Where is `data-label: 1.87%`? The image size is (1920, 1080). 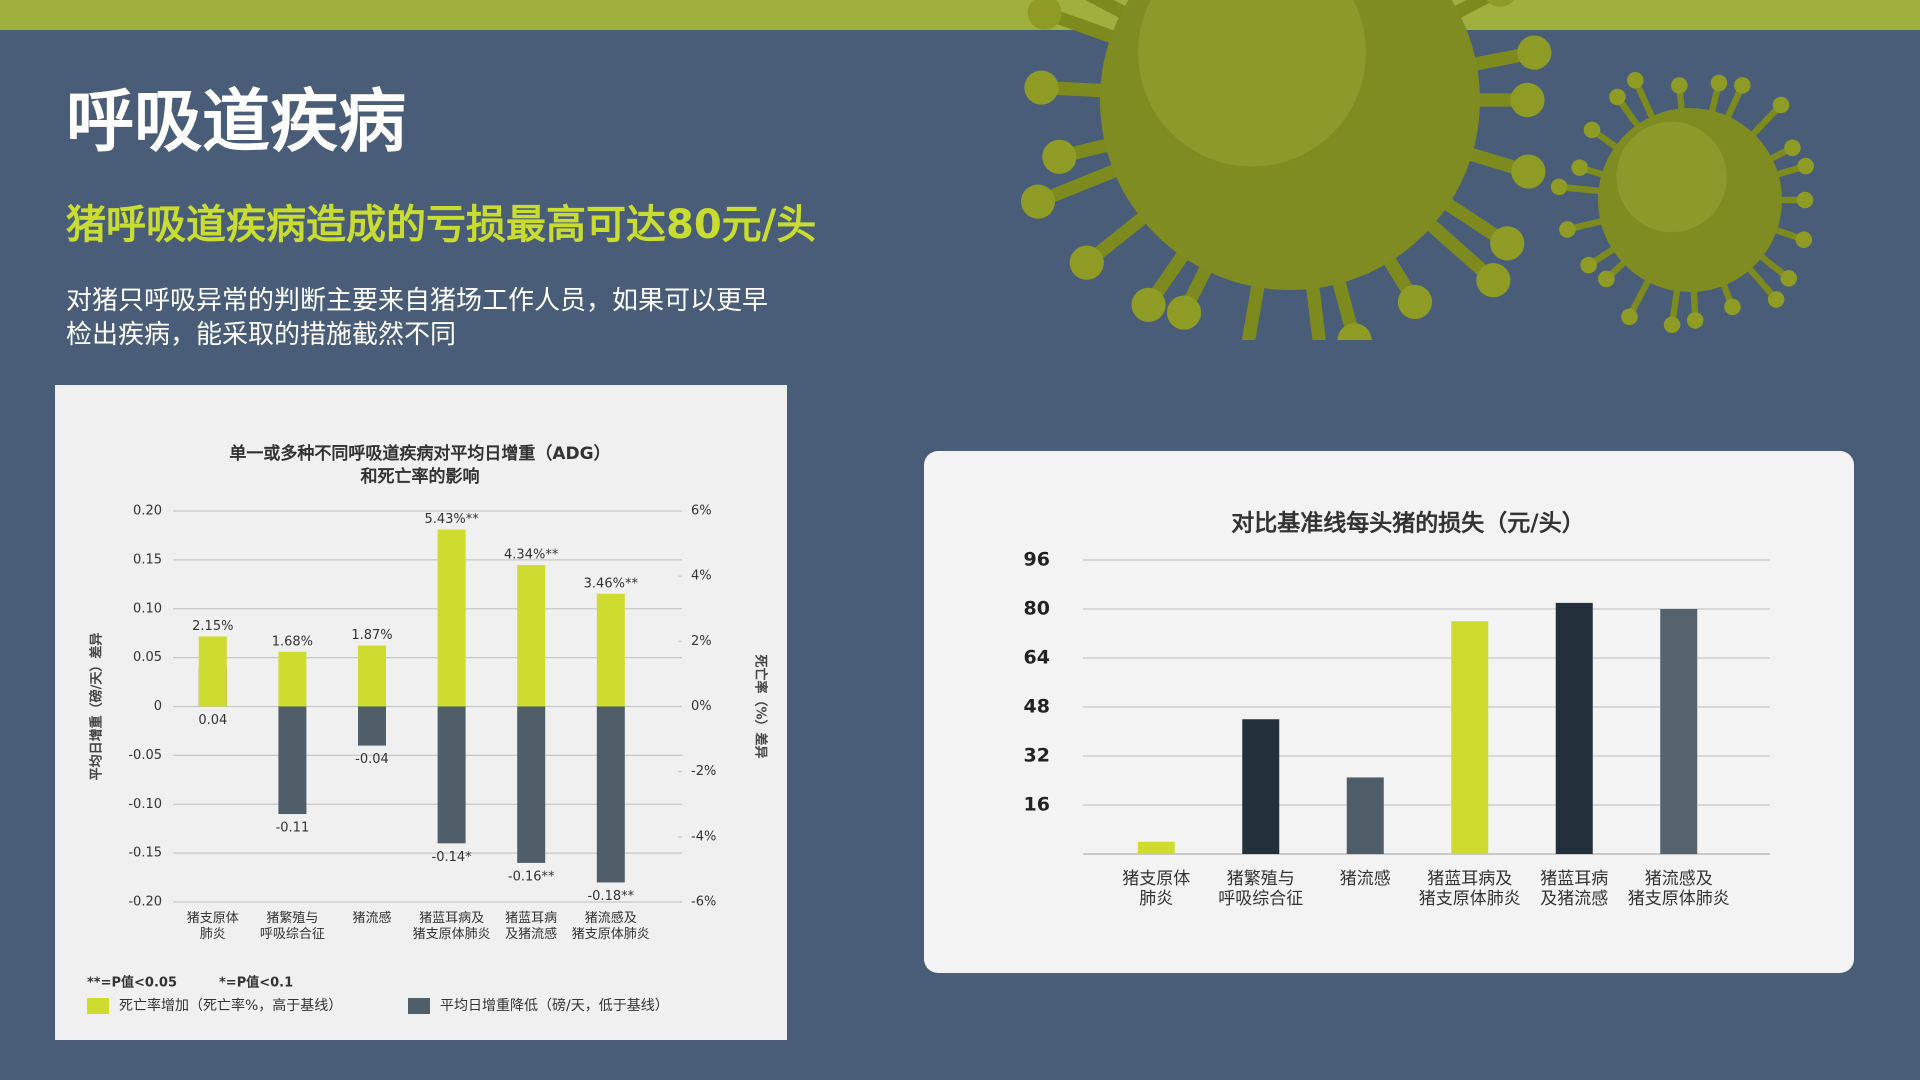
data-label: 1.87% is located at coordinates (371, 635).